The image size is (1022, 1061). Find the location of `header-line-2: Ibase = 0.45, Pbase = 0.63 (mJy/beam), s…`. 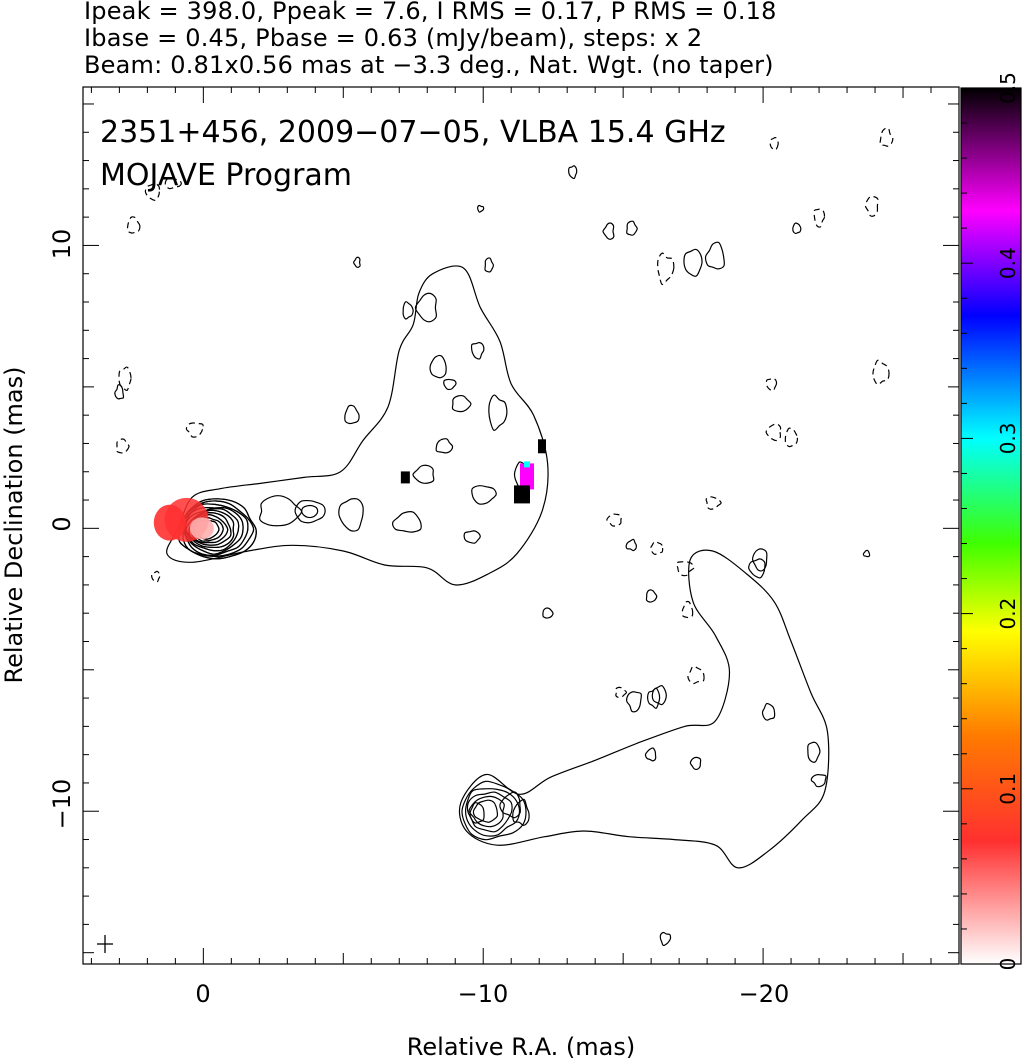

header-line-2: Ibase = 0.45, Pbase = 0.63 (mJy/beam), s… is located at coordinates (393, 38).